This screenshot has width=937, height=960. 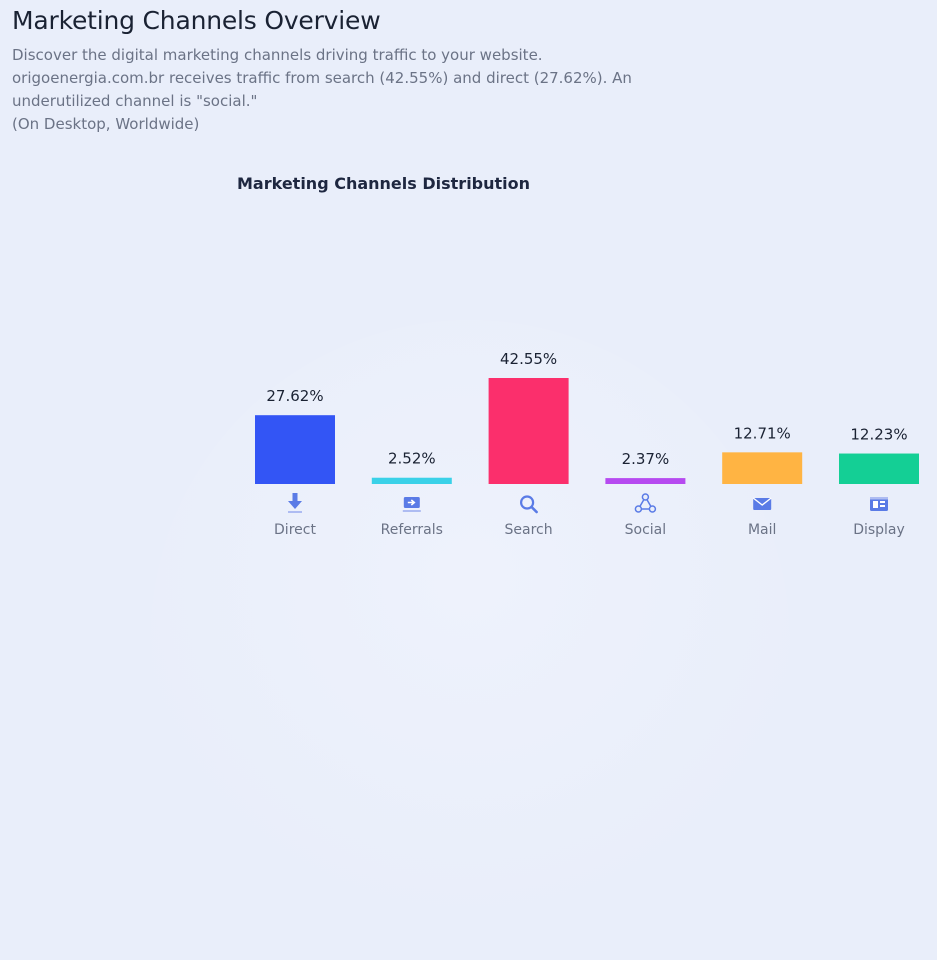 I want to click on mail-icon, so click(x=762, y=503).